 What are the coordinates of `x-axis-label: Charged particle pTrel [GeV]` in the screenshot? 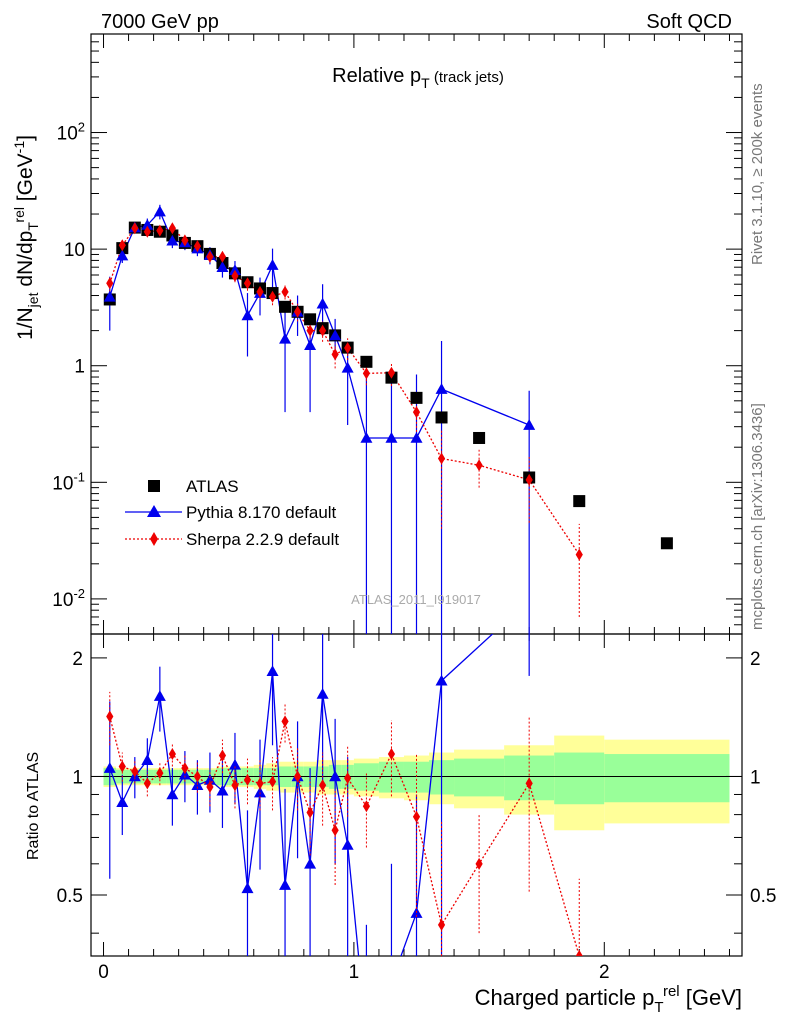 It's located at (608, 999).